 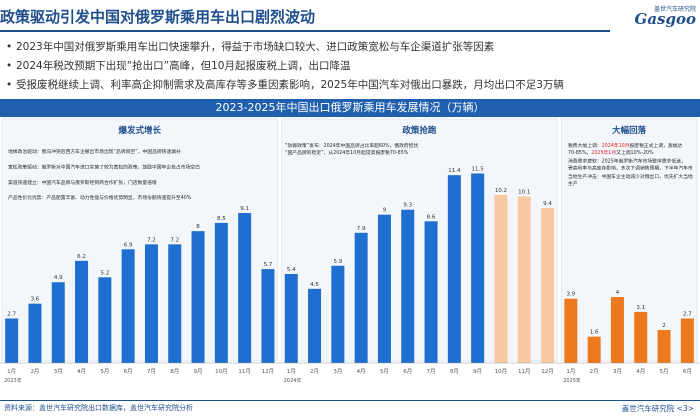 I want to click on footer-org-name: 盖世汽车研究院, so click(x=648, y=408).